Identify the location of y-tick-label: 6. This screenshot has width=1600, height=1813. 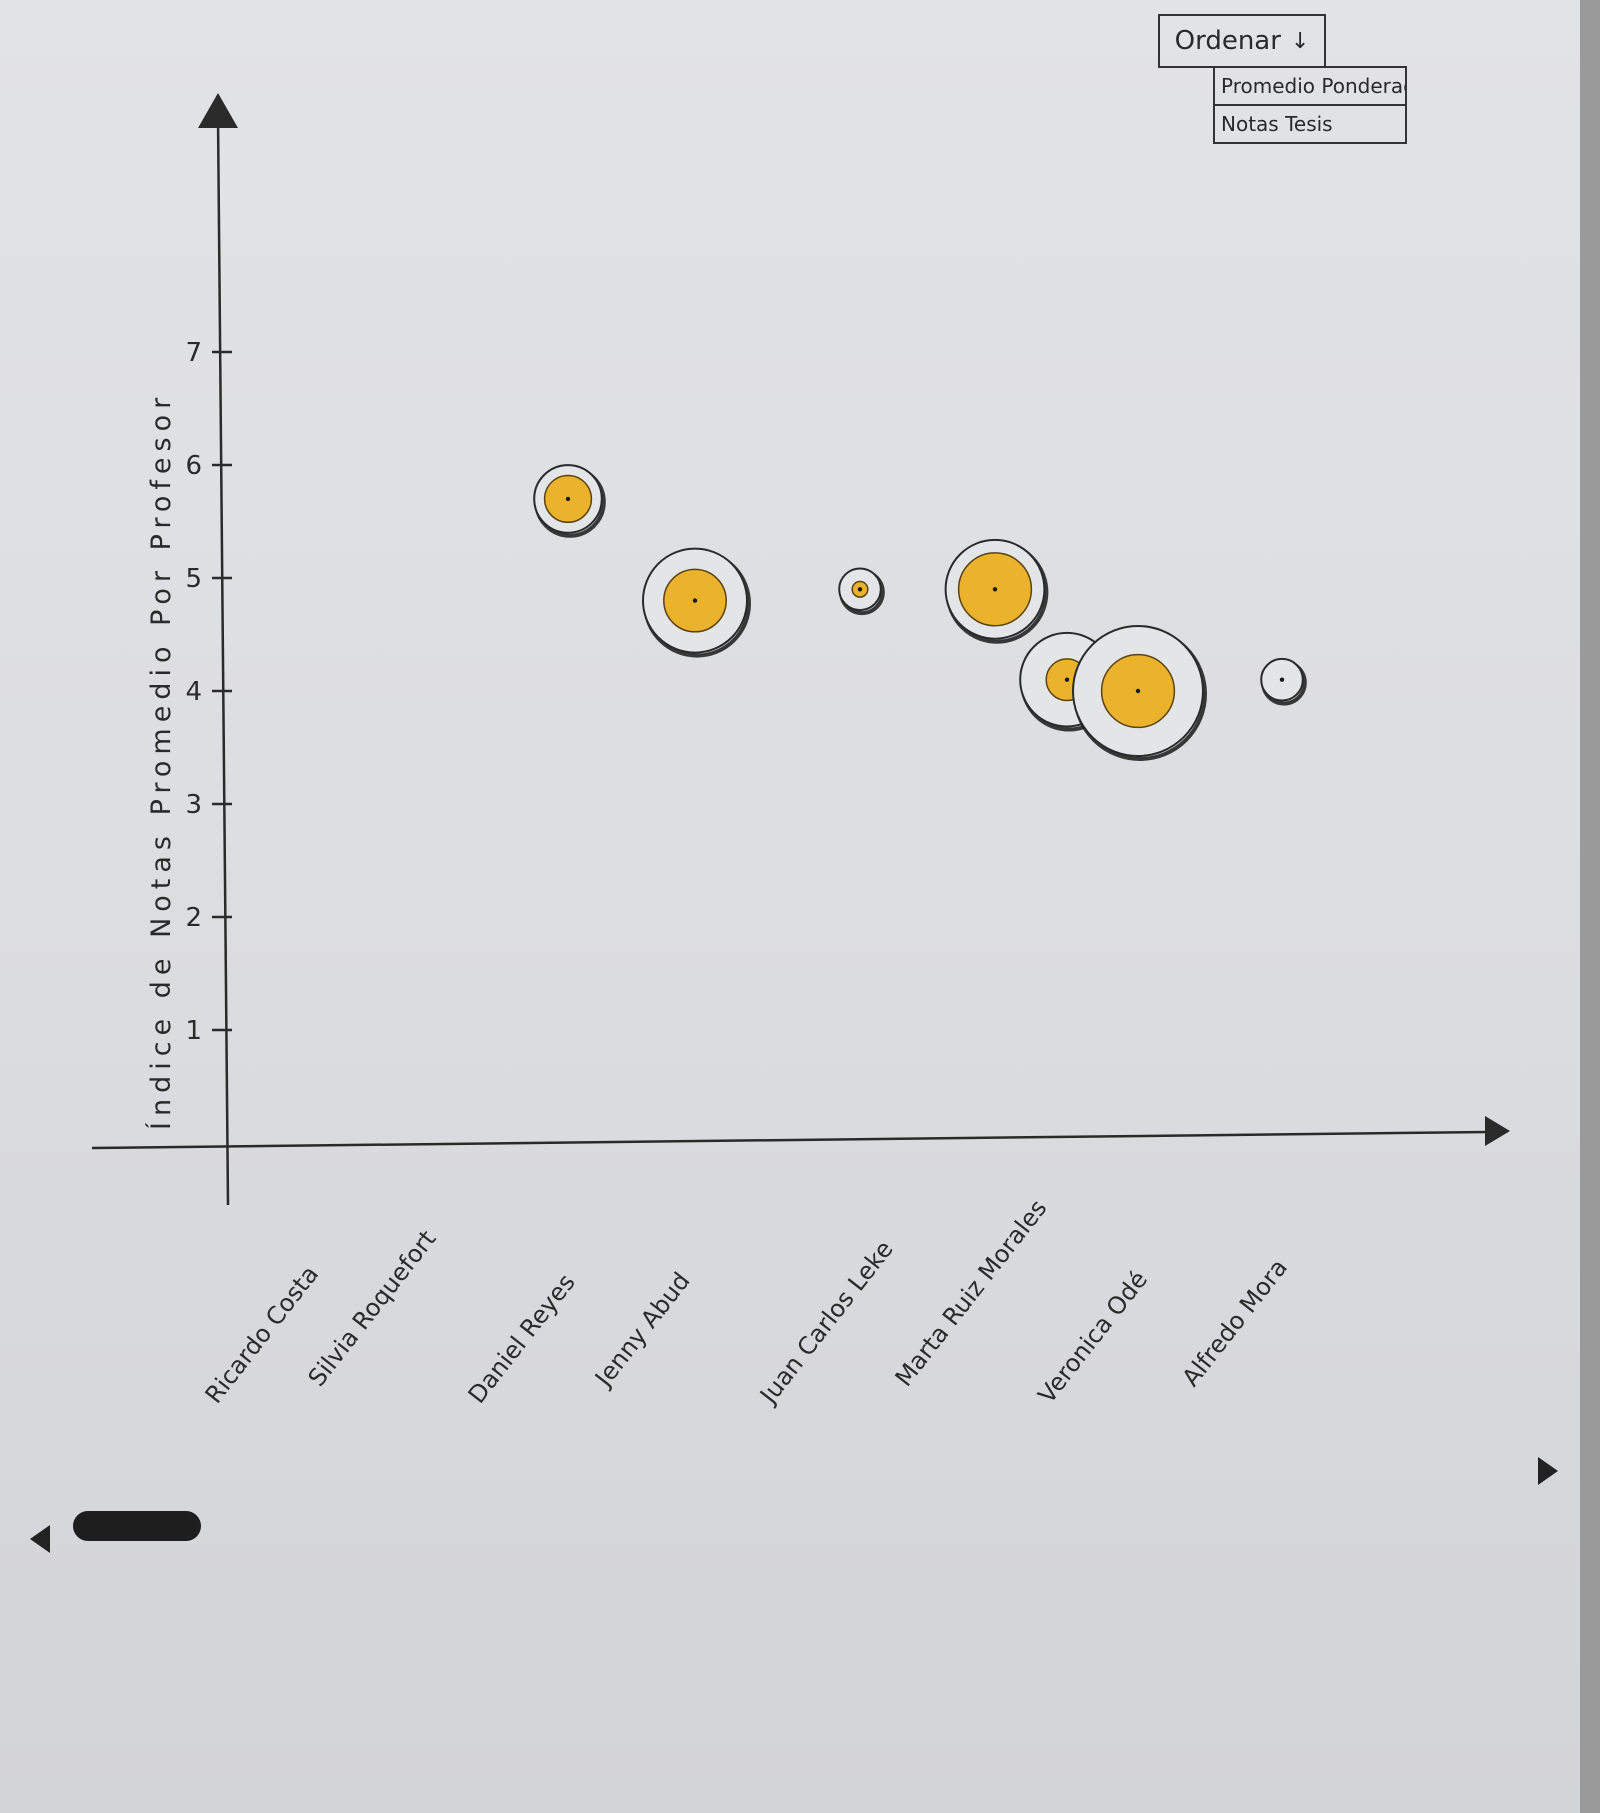
(193, 466).